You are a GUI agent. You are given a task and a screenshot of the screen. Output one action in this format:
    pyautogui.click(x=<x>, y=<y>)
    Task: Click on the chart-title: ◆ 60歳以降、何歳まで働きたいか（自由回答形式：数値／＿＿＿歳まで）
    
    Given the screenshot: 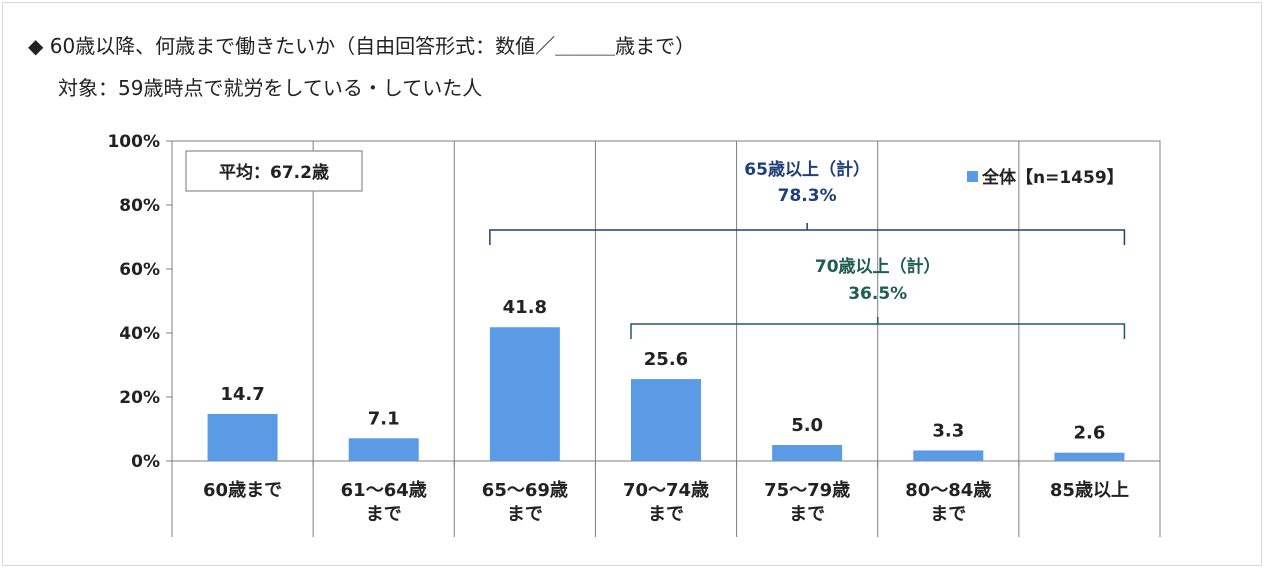 What is the action you would take?
    pyautogui.click(x=362, y=46)
    